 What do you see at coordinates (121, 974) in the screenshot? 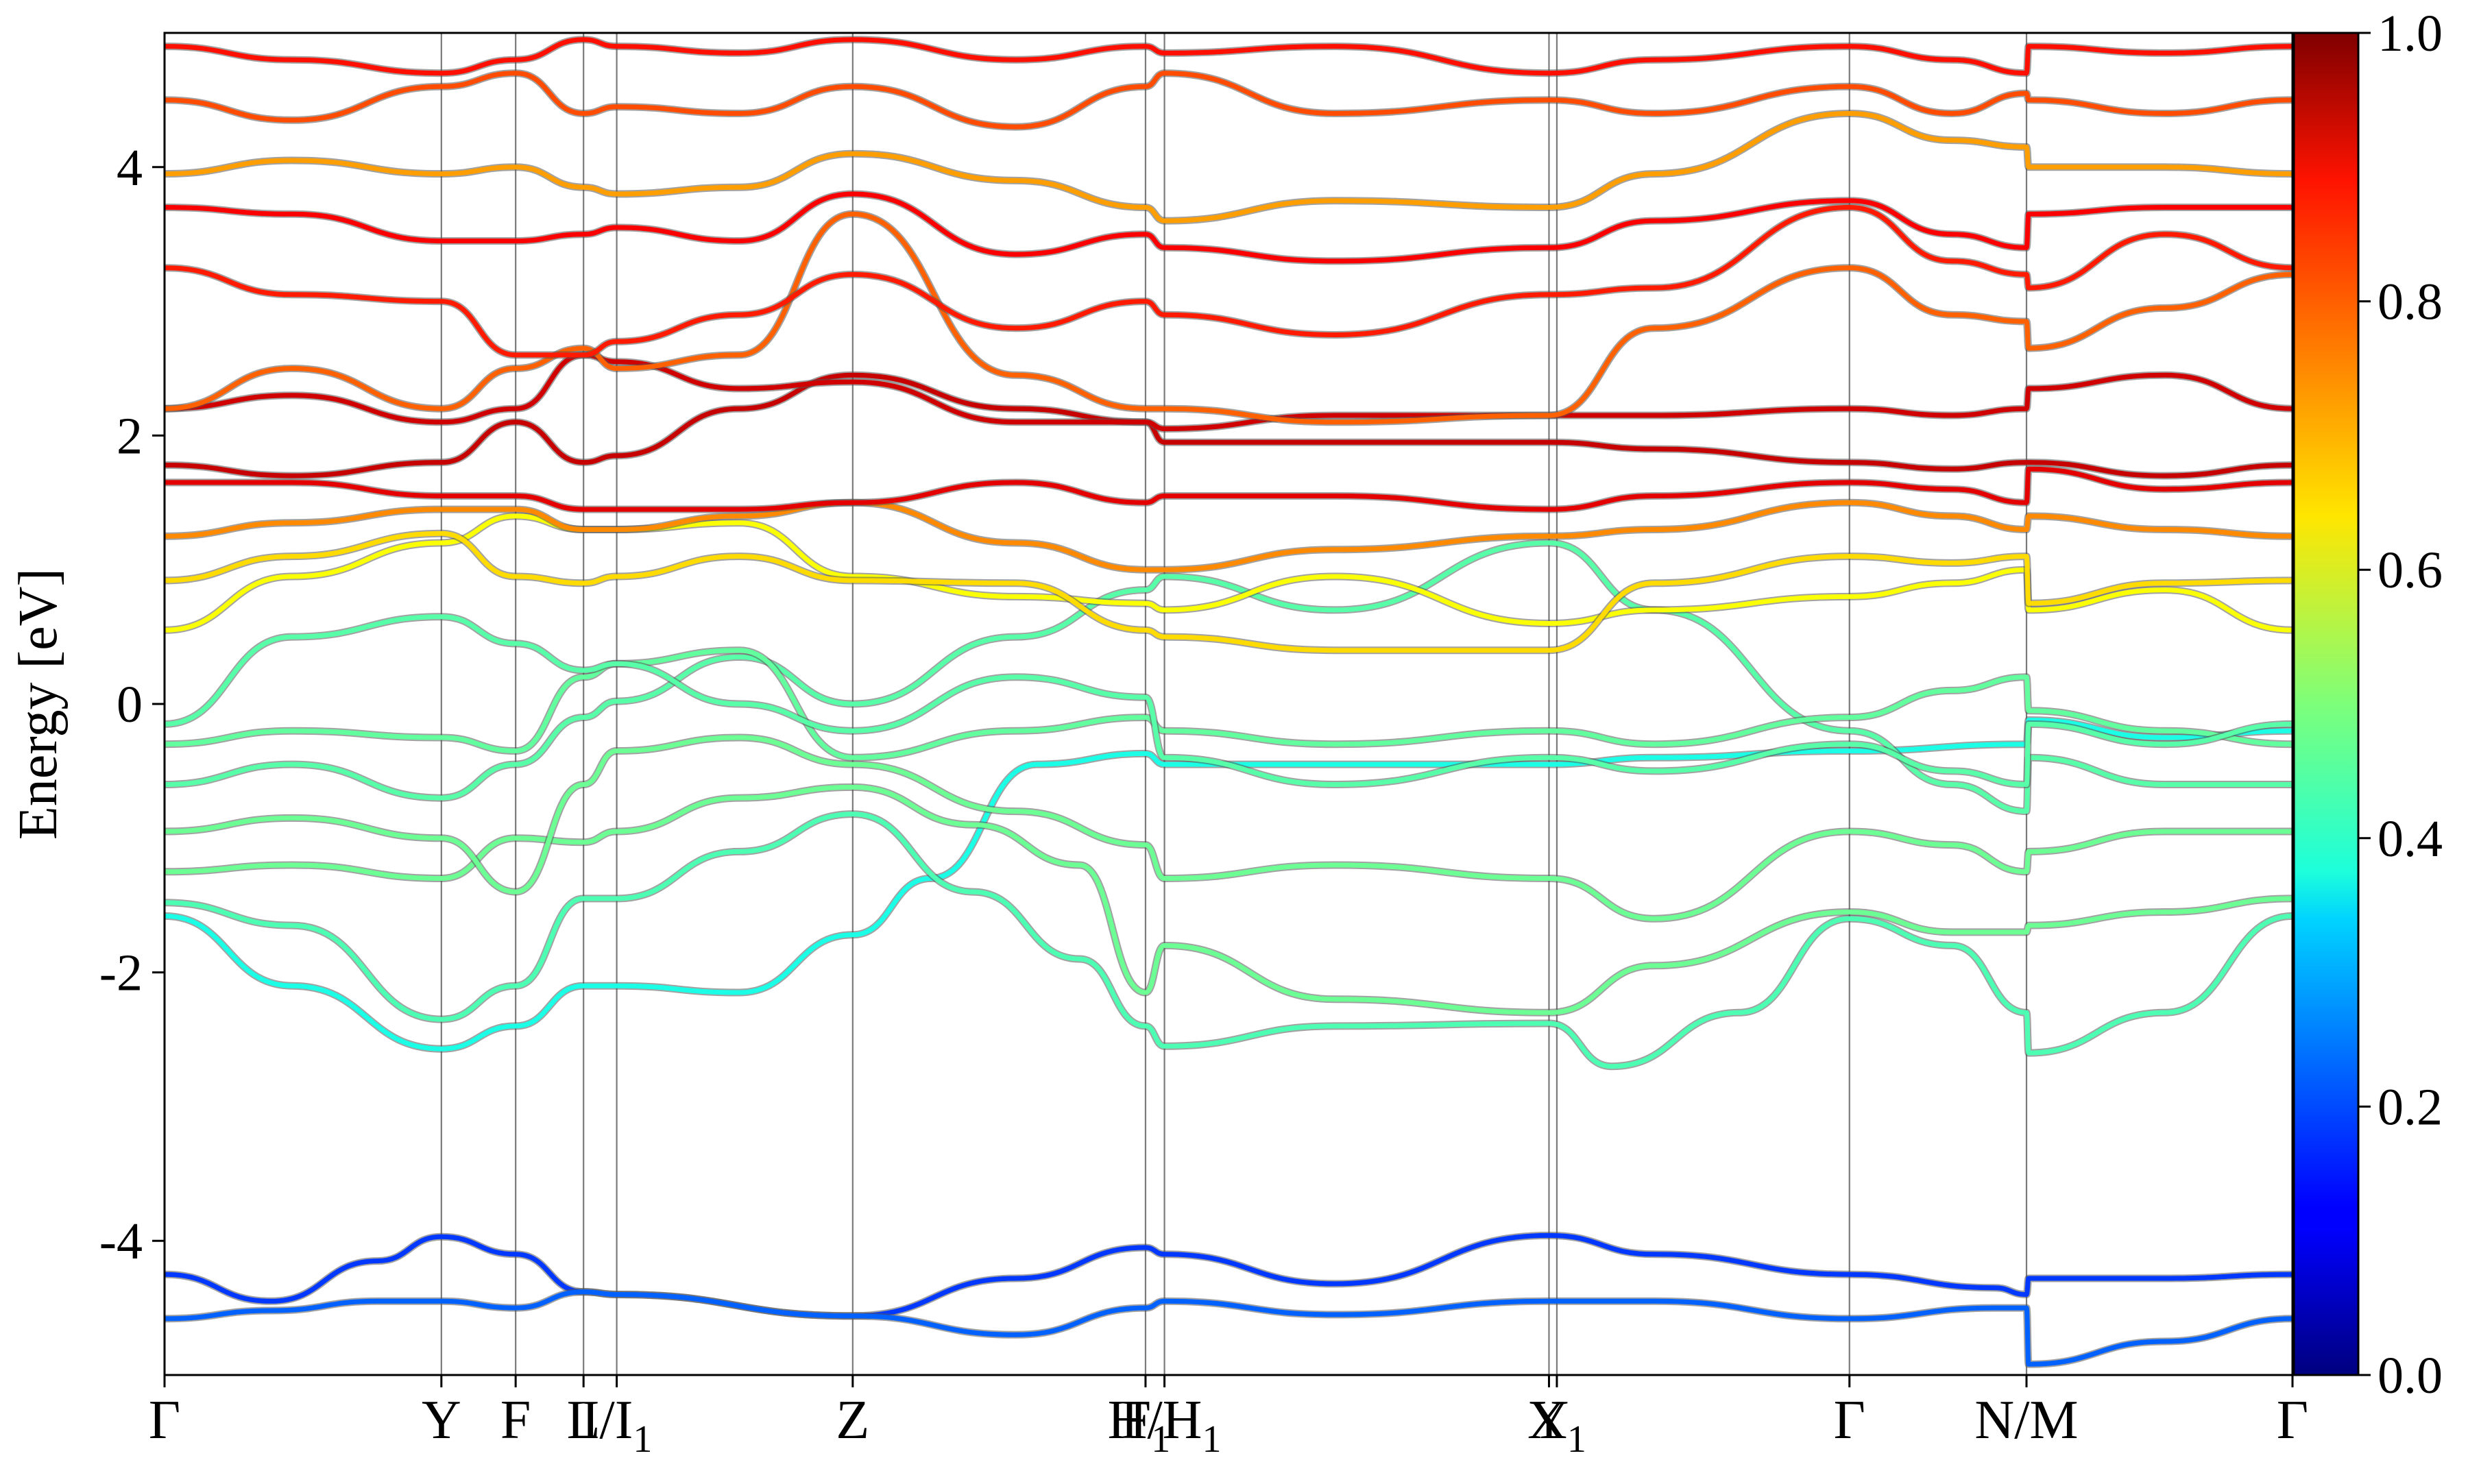
I see `y-tick-label: -2` at bounding box center [121, 974].